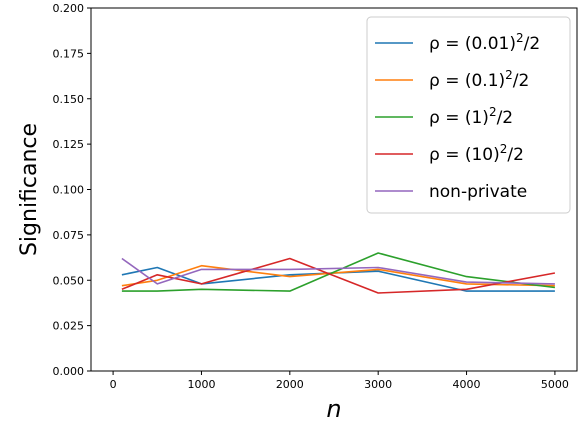  Describe the element at coordinates (69, 235) in the screenshot. I see `y-tick-label: 0.075` at that location.